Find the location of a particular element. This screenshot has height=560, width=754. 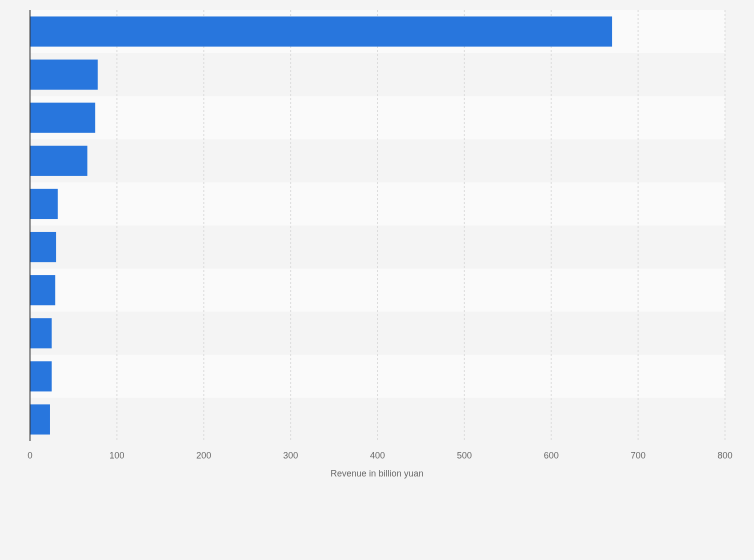

x-axis-label: Revenue in billion yuan is located at coordinates (376, 473).